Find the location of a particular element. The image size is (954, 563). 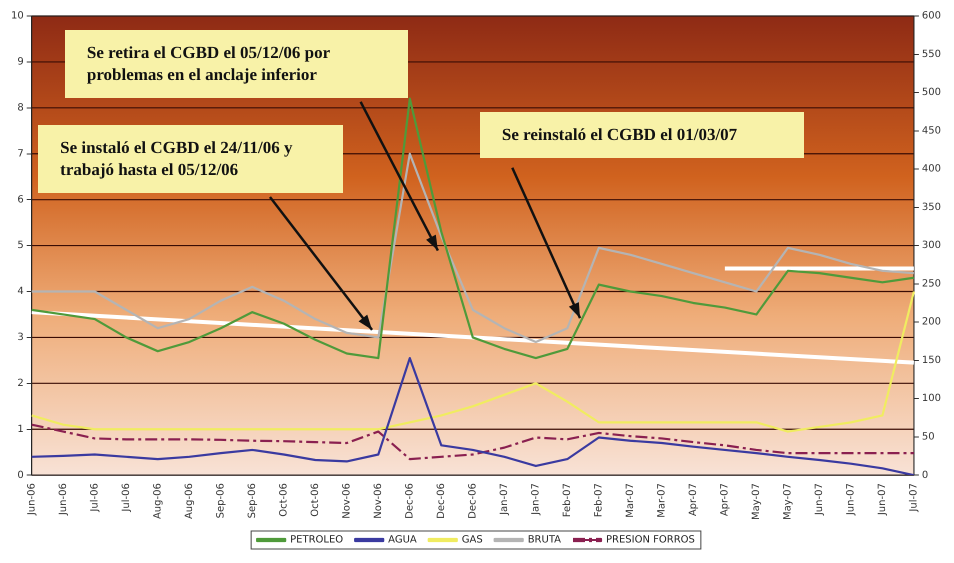

y2-tick-label: 0 is located at coordinates (925, 475).